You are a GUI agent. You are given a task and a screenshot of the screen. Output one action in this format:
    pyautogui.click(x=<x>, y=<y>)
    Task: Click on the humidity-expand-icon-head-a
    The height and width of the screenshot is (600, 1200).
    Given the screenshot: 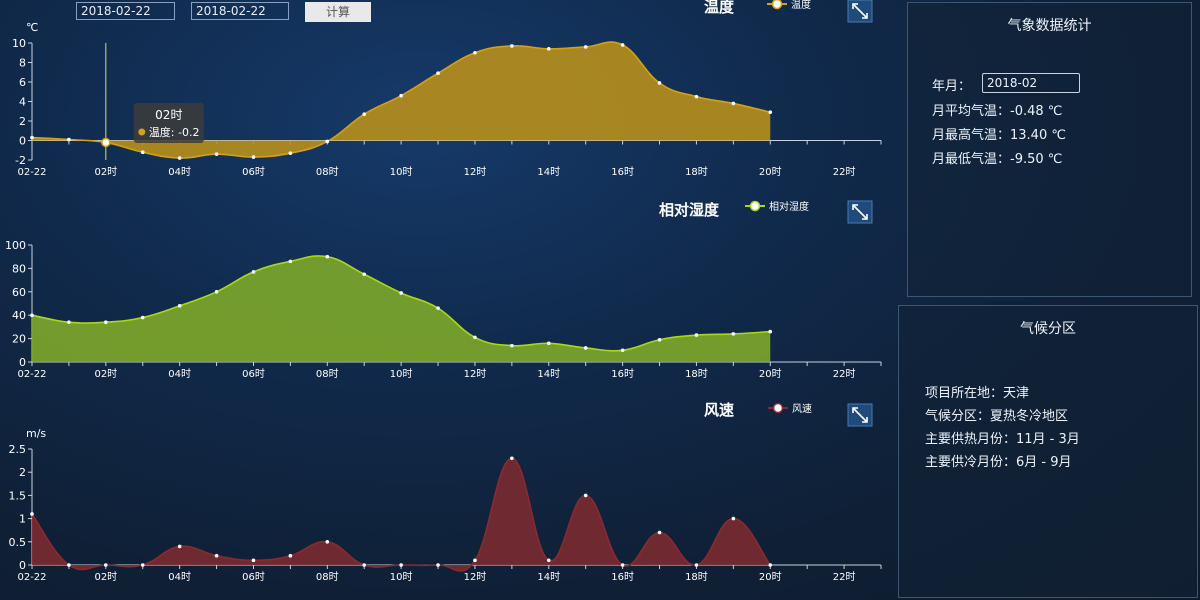 What is the action you would take?
    pyautogui.click(x=855, y=207)
    